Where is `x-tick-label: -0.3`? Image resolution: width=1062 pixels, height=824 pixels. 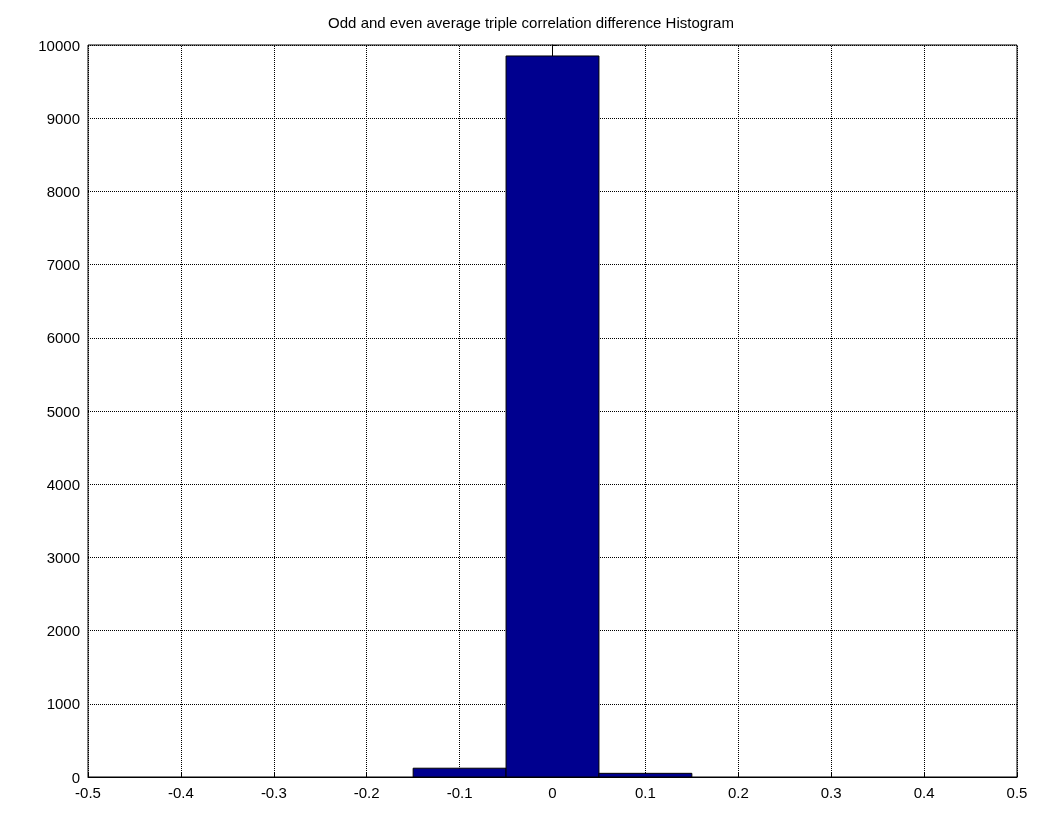 x-tick-label: -0.3 is located at coordinates (273, 792).